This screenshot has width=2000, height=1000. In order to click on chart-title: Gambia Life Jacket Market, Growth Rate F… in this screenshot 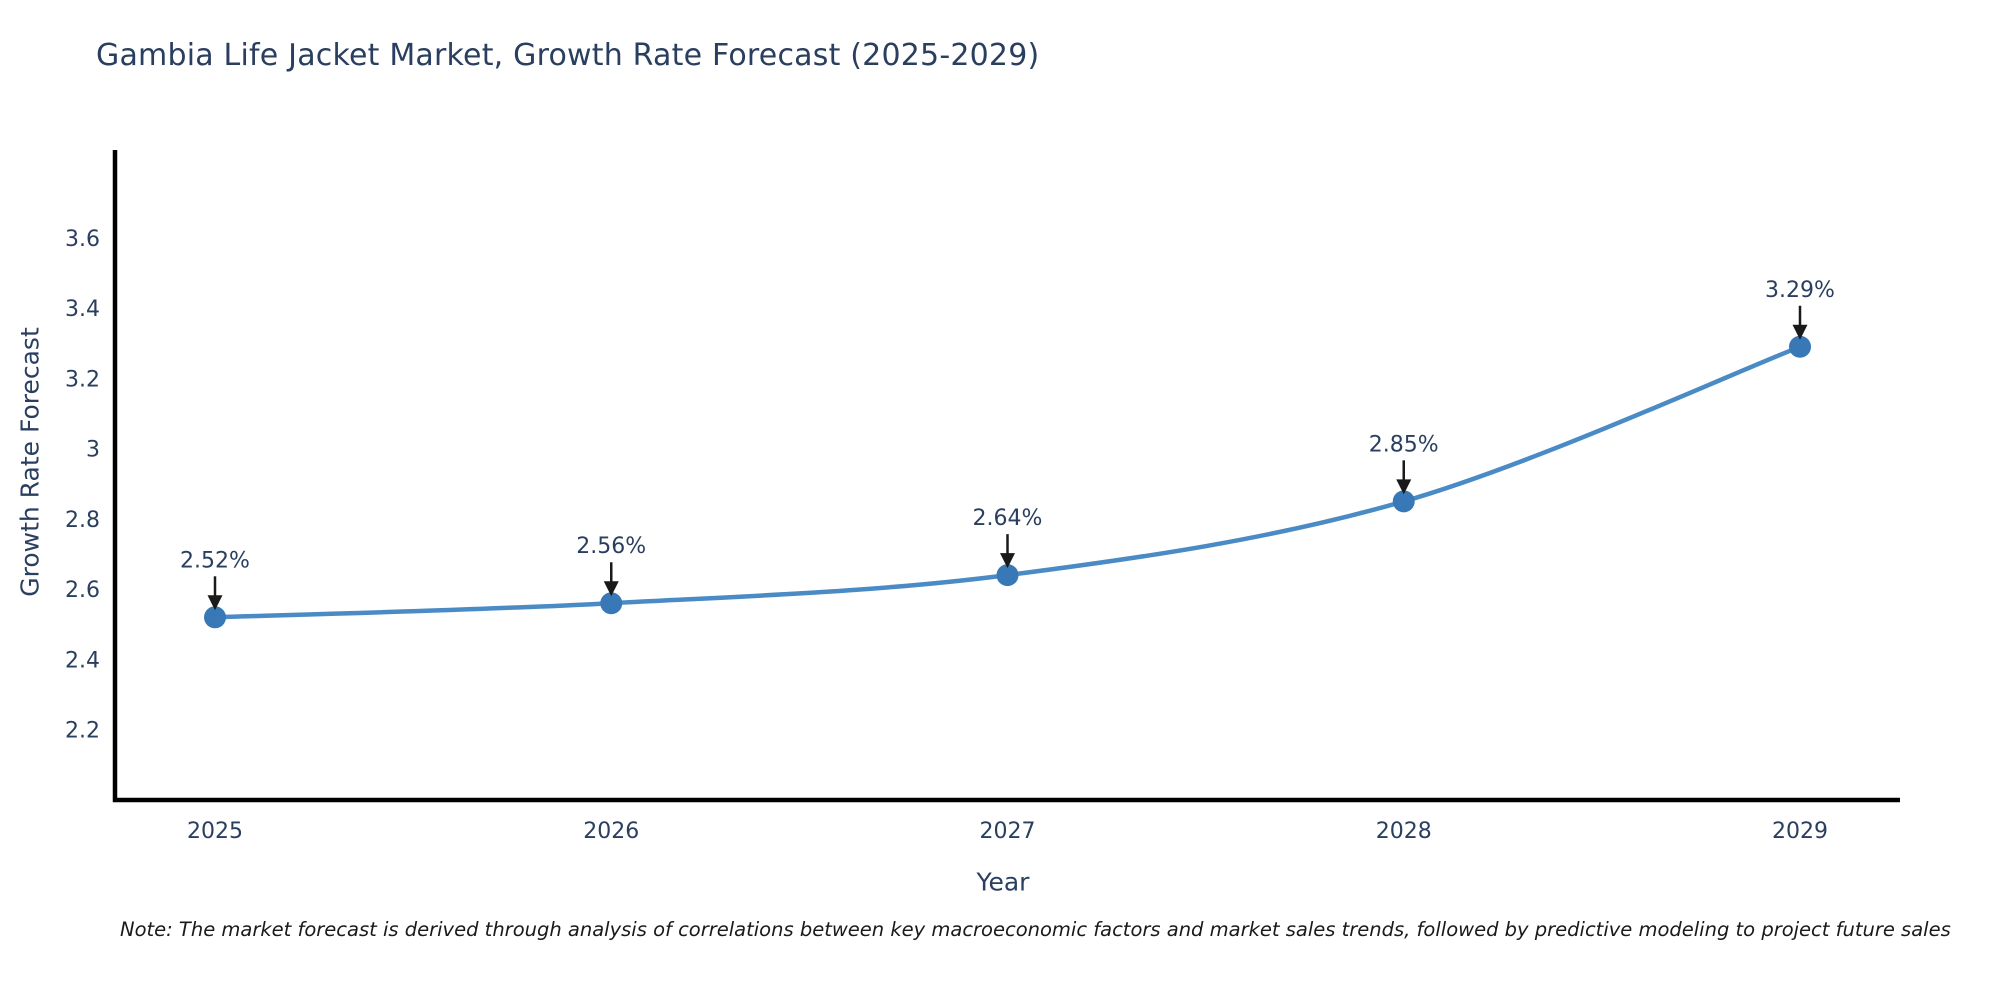, I will do `click(568, 55)`.